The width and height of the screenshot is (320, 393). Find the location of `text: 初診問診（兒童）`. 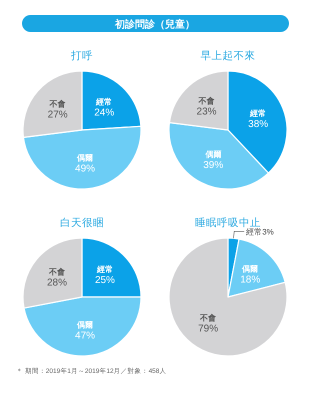

text: 初診問診（兒童） is located at coordinates (154, 24).